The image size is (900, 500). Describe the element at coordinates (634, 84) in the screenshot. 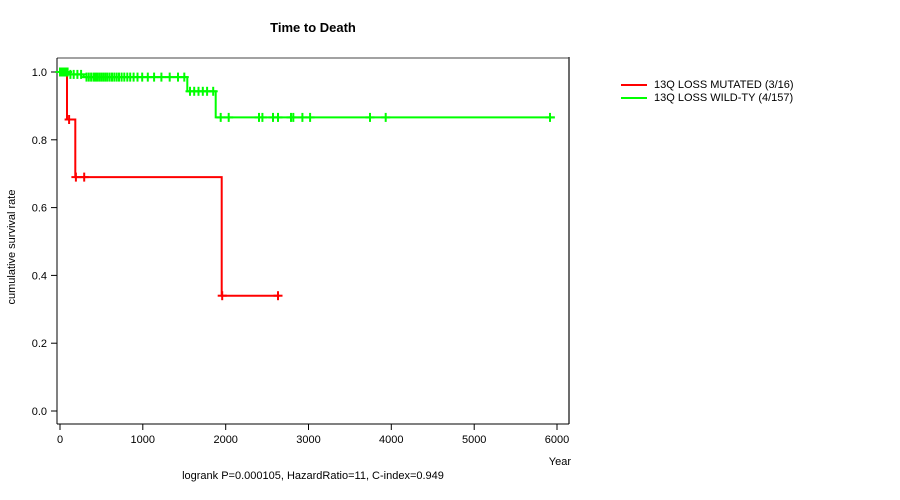

I see `legend-line-red` at that location.